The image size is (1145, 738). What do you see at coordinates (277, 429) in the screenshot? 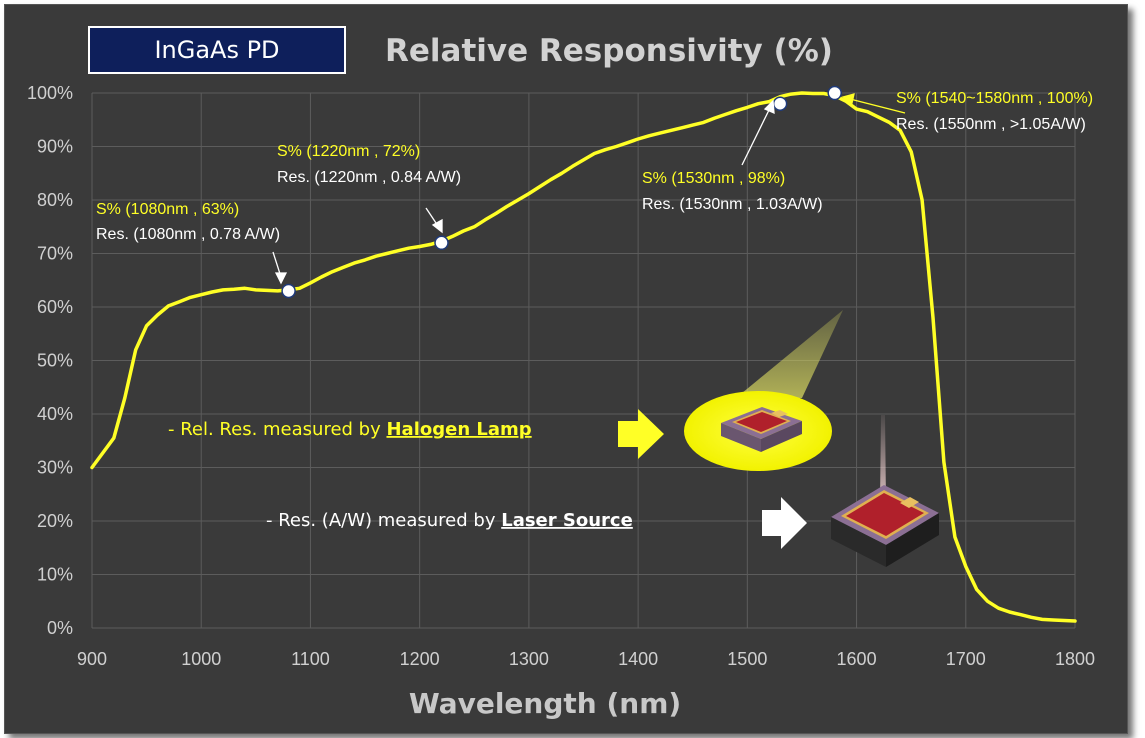
I see `halogen-note-prefix: - Rel. Res. measured by` at bounding box center [277, 429].